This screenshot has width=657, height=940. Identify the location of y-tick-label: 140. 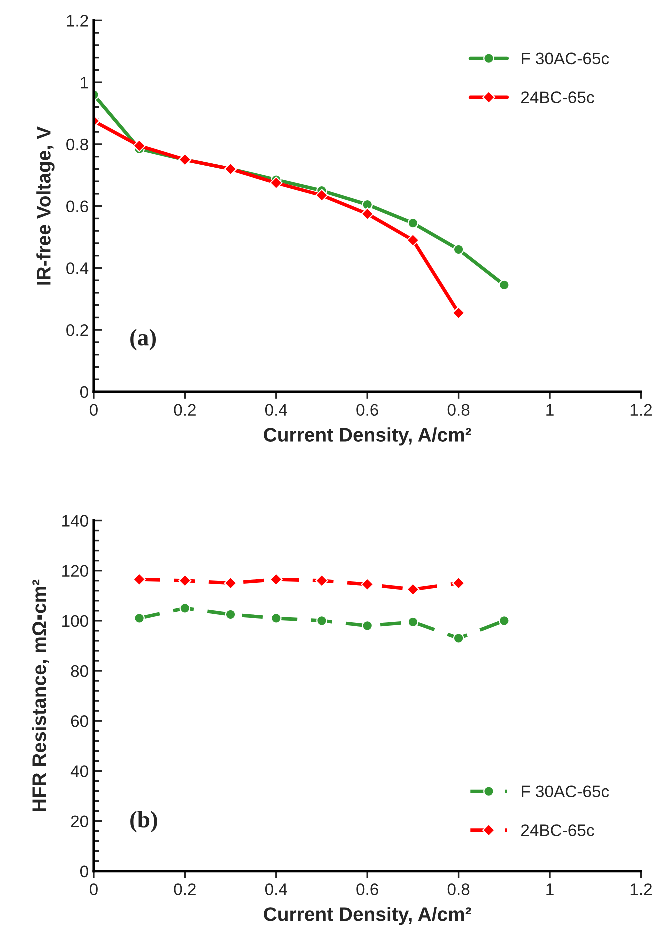
(75, 521).